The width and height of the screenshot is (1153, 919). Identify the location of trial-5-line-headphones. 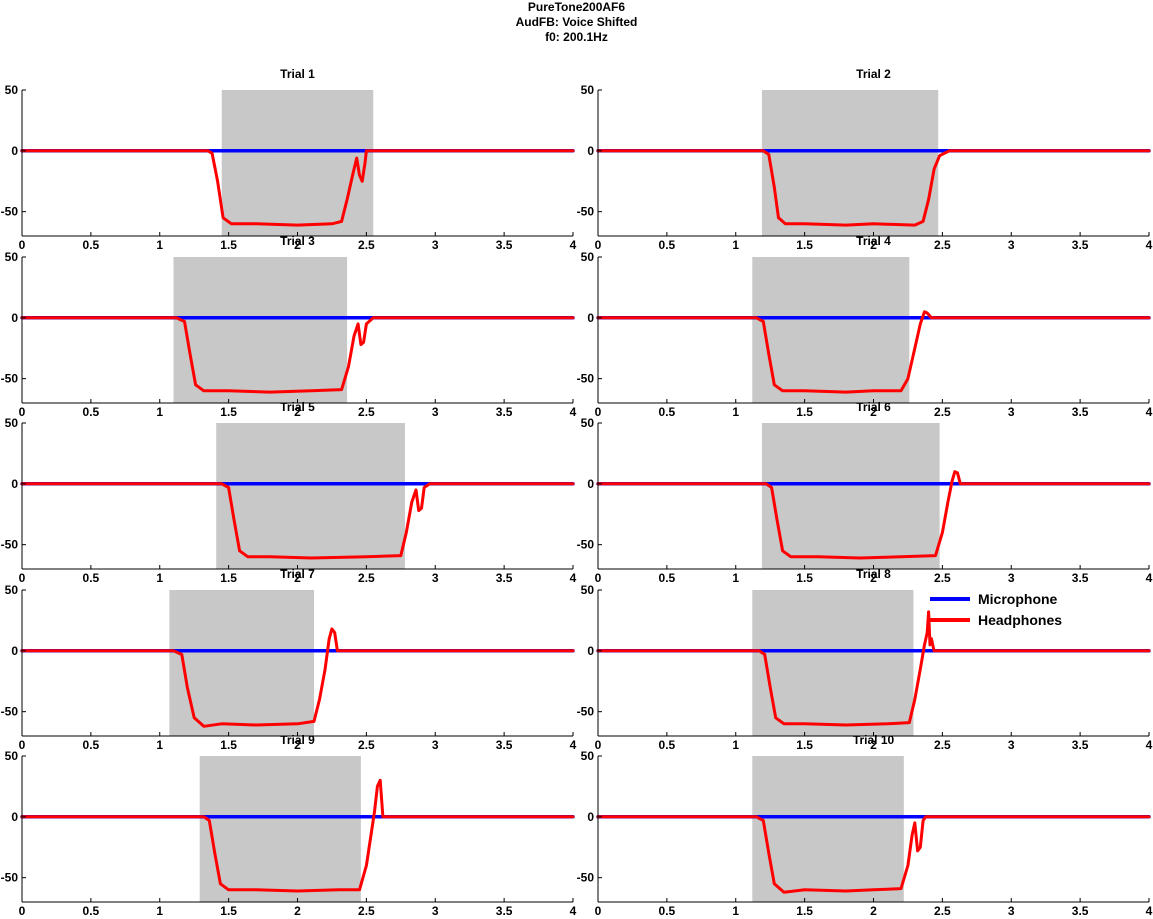
(297, 521).